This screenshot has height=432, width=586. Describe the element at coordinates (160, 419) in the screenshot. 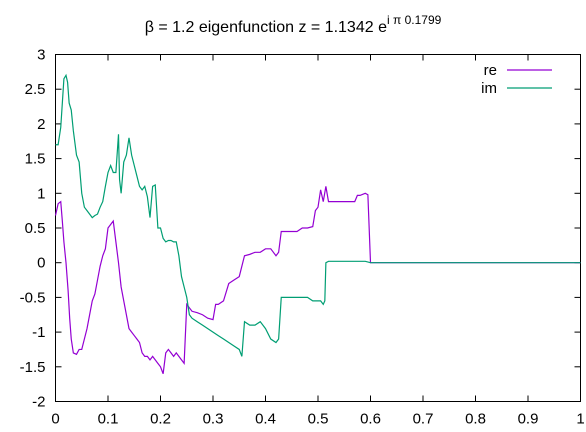

I see `x-tick-label: 0.2` at that location.